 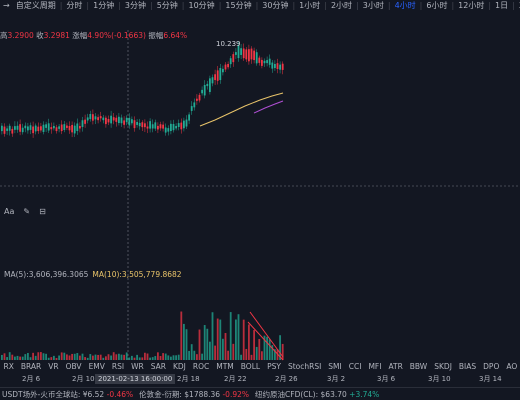 What do you see at coordinates (73, 366) in the screenshot?
I see `indicator-obv: OBV` at bounding box center [73, 366].